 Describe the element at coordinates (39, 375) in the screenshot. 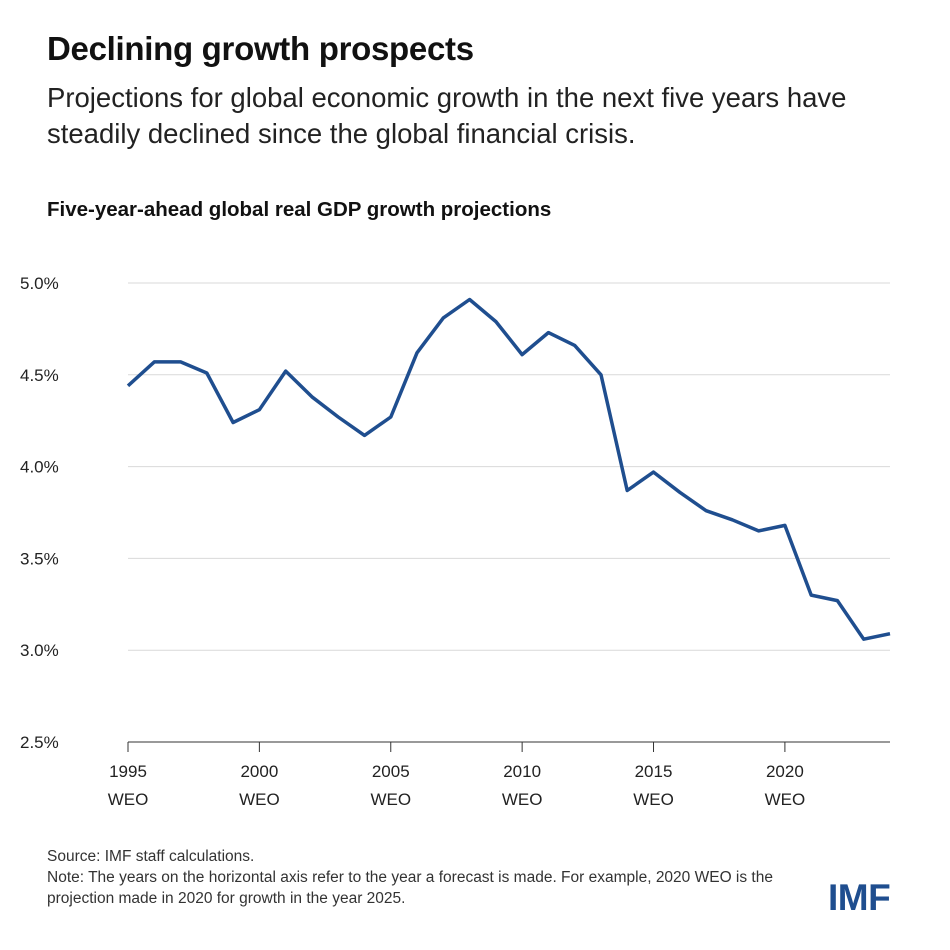

I see `y-tick-label: 4.5%` at that location.